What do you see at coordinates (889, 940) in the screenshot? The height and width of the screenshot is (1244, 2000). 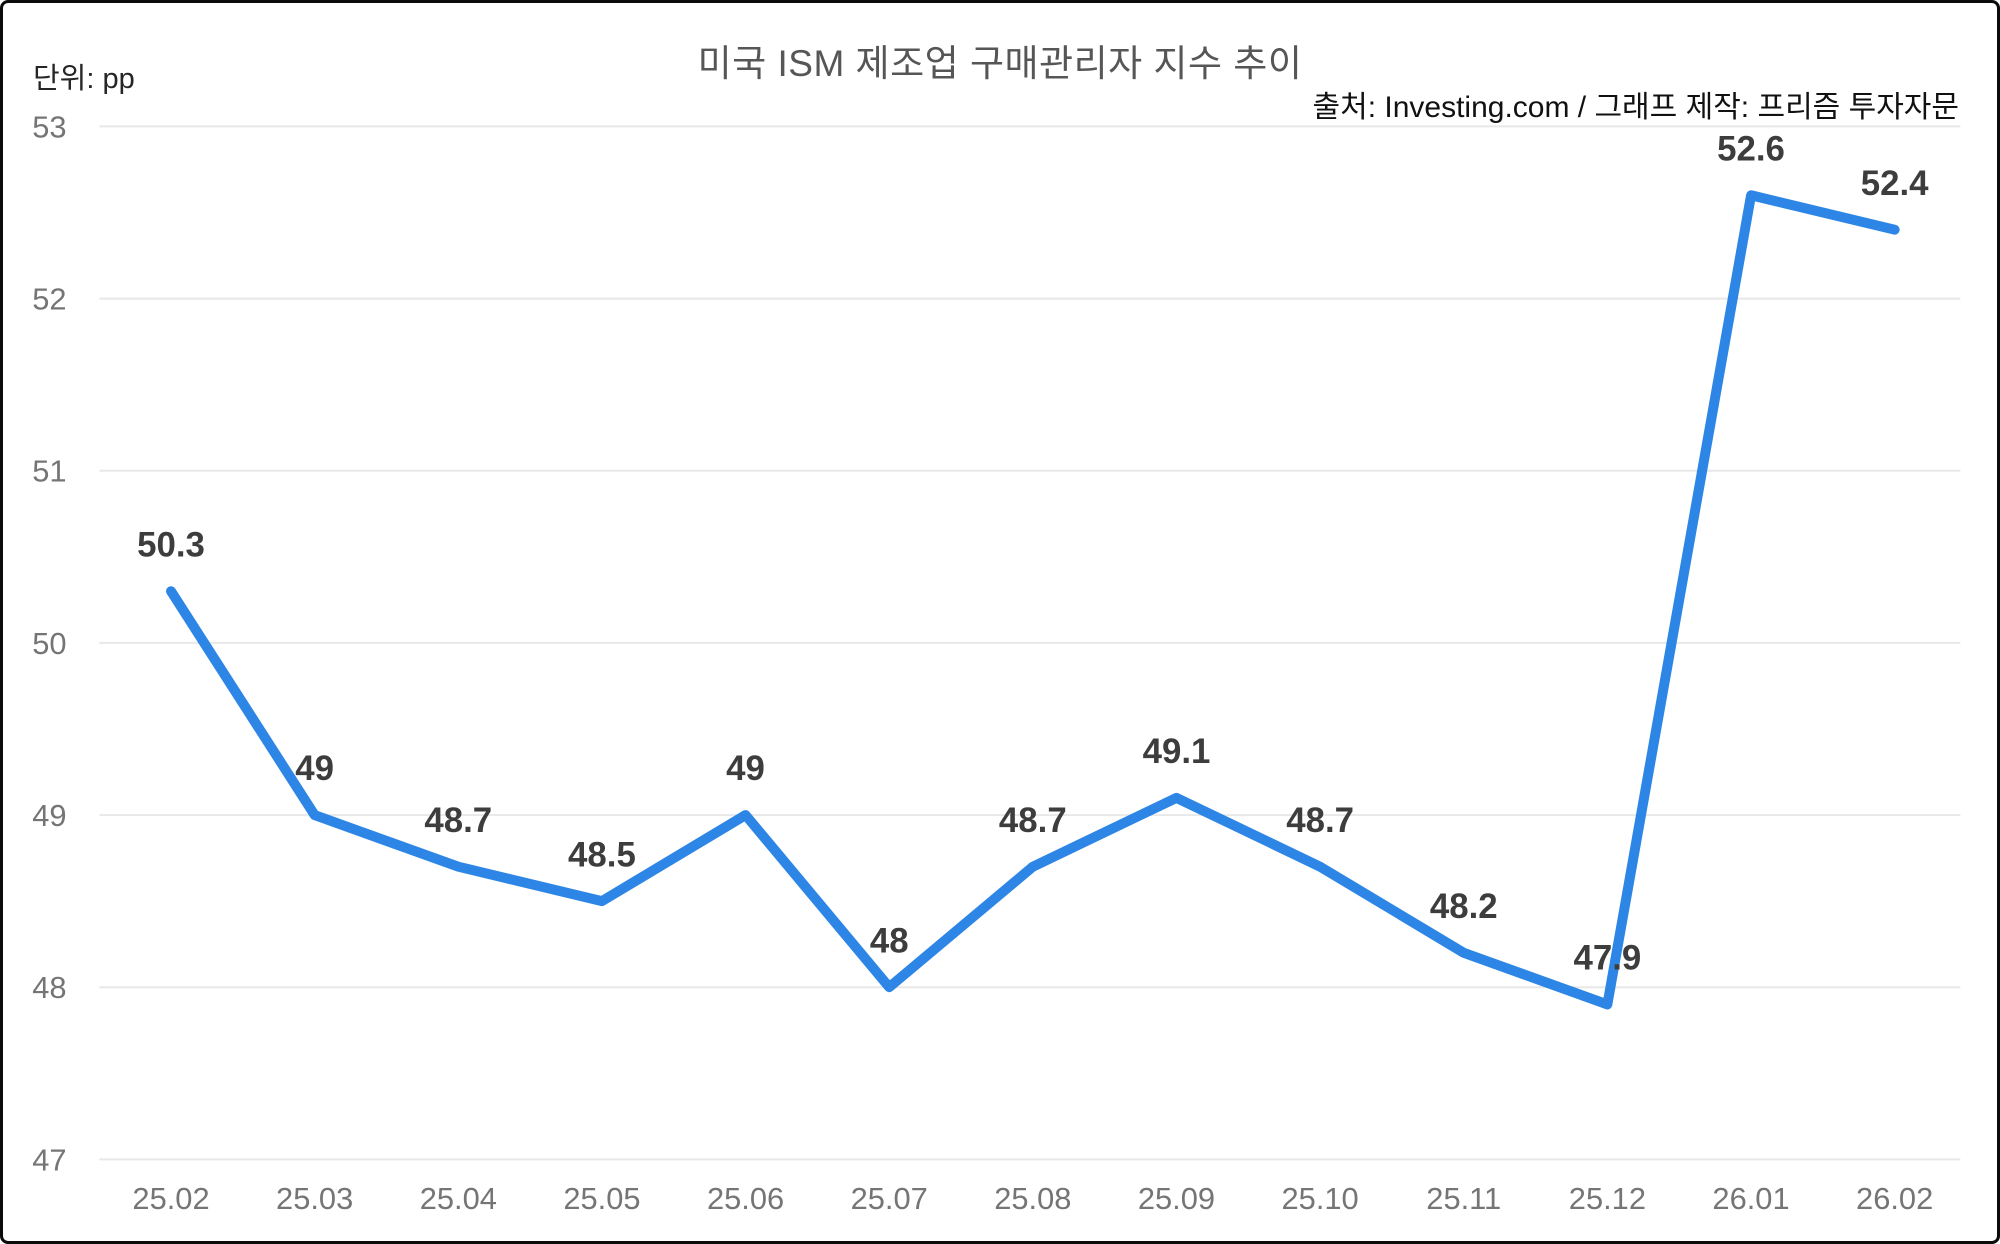 I see `data-point-label: 48` at bounding box center [889, 940].